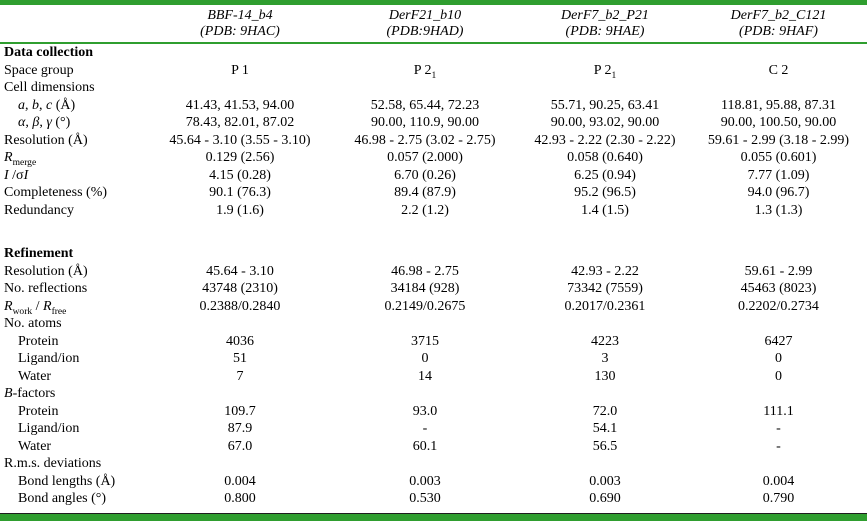  I want to click on cell-value: 90.00, 93.02, 90.00, so click(605, 122).